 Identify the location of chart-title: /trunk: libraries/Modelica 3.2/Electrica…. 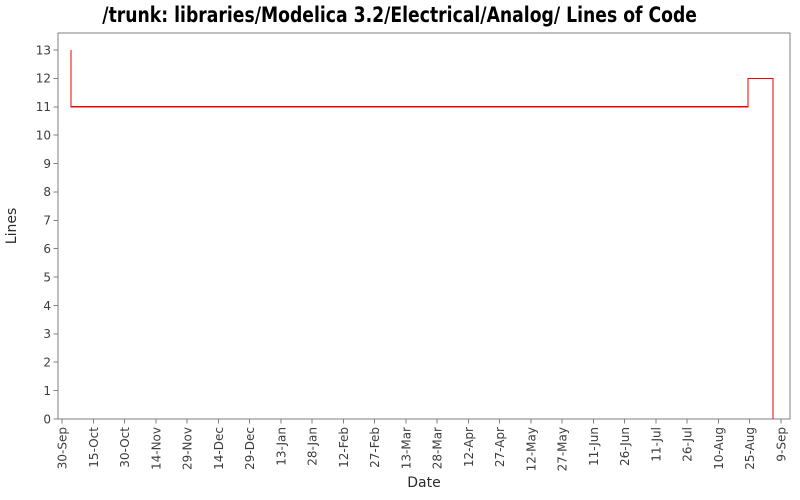
(400, 15).